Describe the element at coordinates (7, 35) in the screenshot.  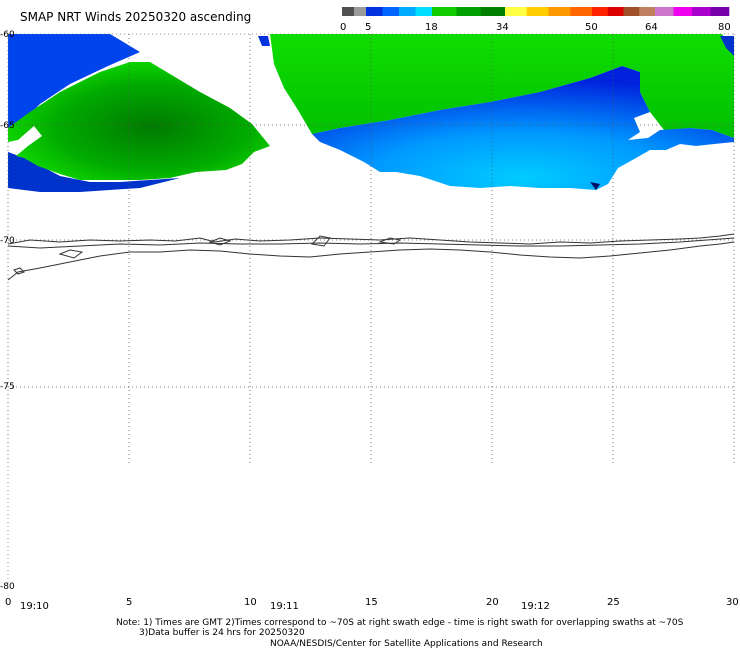
I see `lat-label-60: -60` at that location.